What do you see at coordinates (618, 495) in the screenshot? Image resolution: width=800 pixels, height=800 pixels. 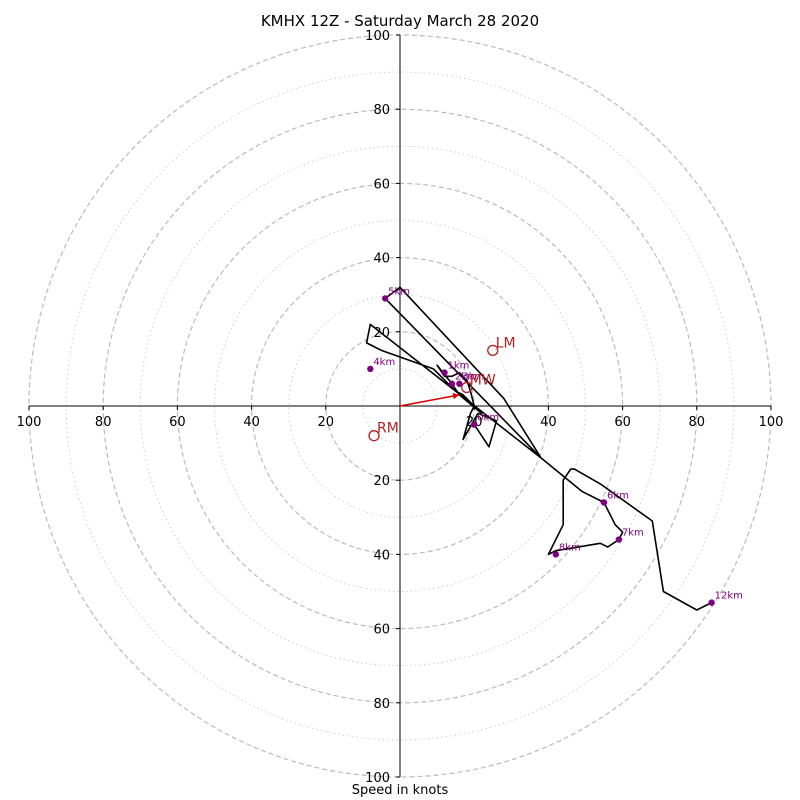 I see `height-label-6km: 6km` at bounding box center [618, 495].